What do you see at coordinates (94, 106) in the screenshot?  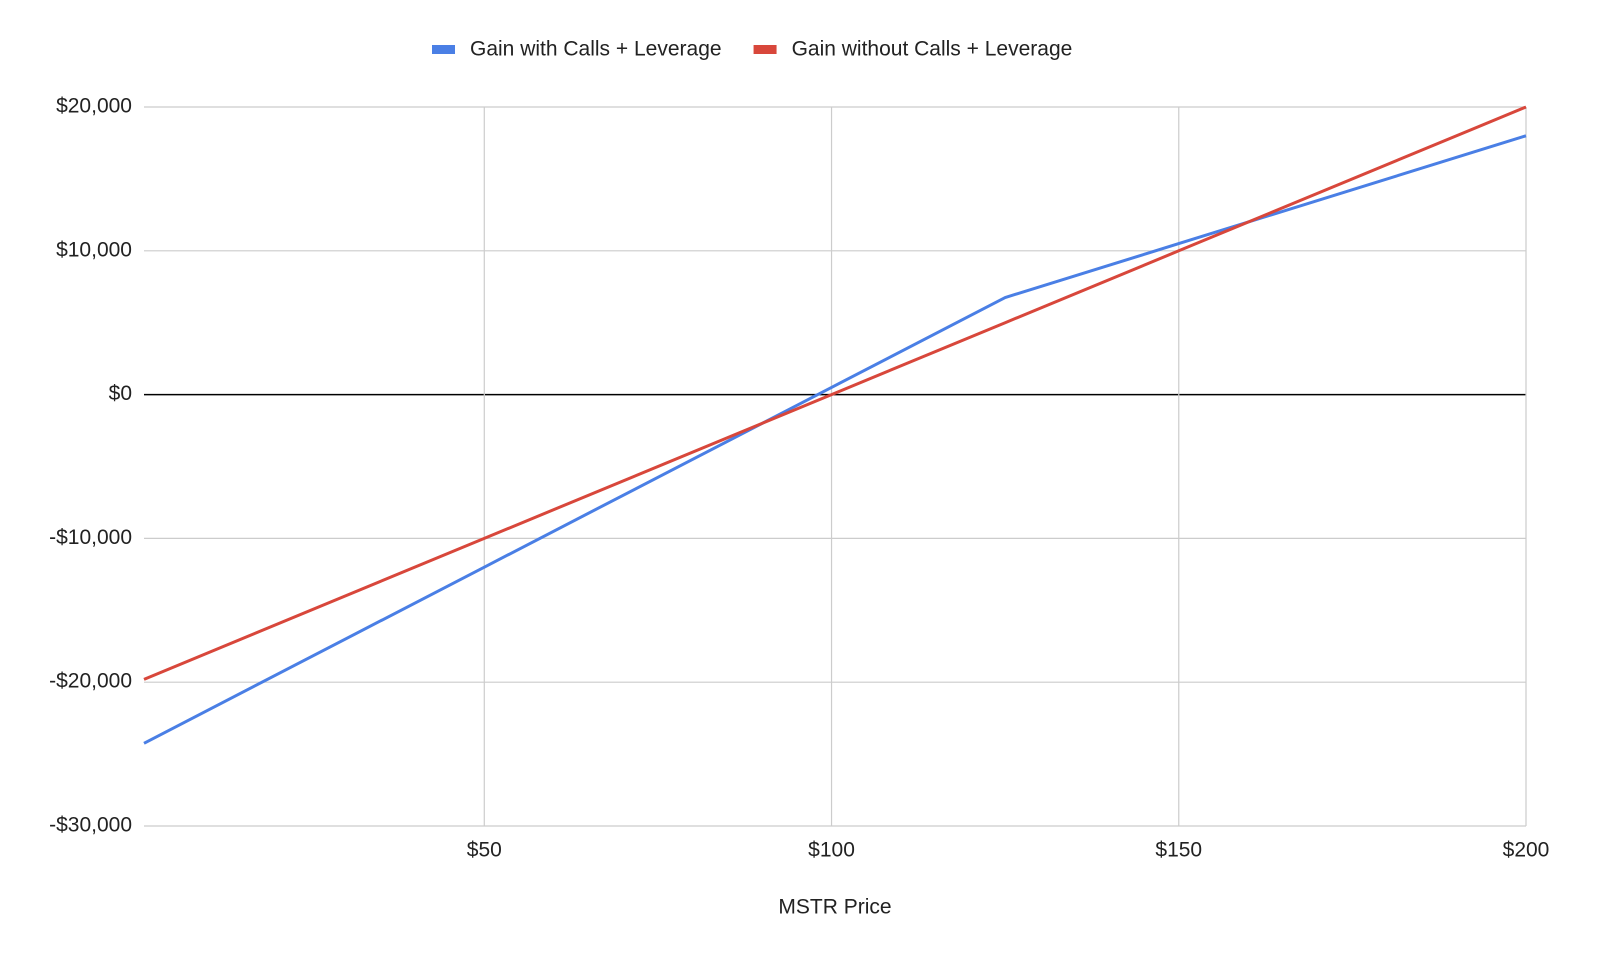 I see `y-tick-label: $20,000` at bounding box center [94, 106].